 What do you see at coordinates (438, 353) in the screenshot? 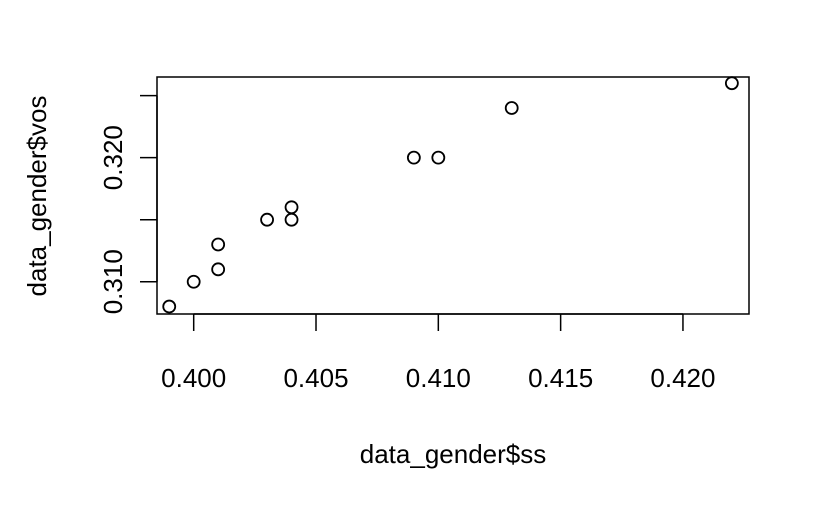
I see `x-axis: 0.400 0.405 0.410 0.415 0.420` at bounding box center [438, 353].